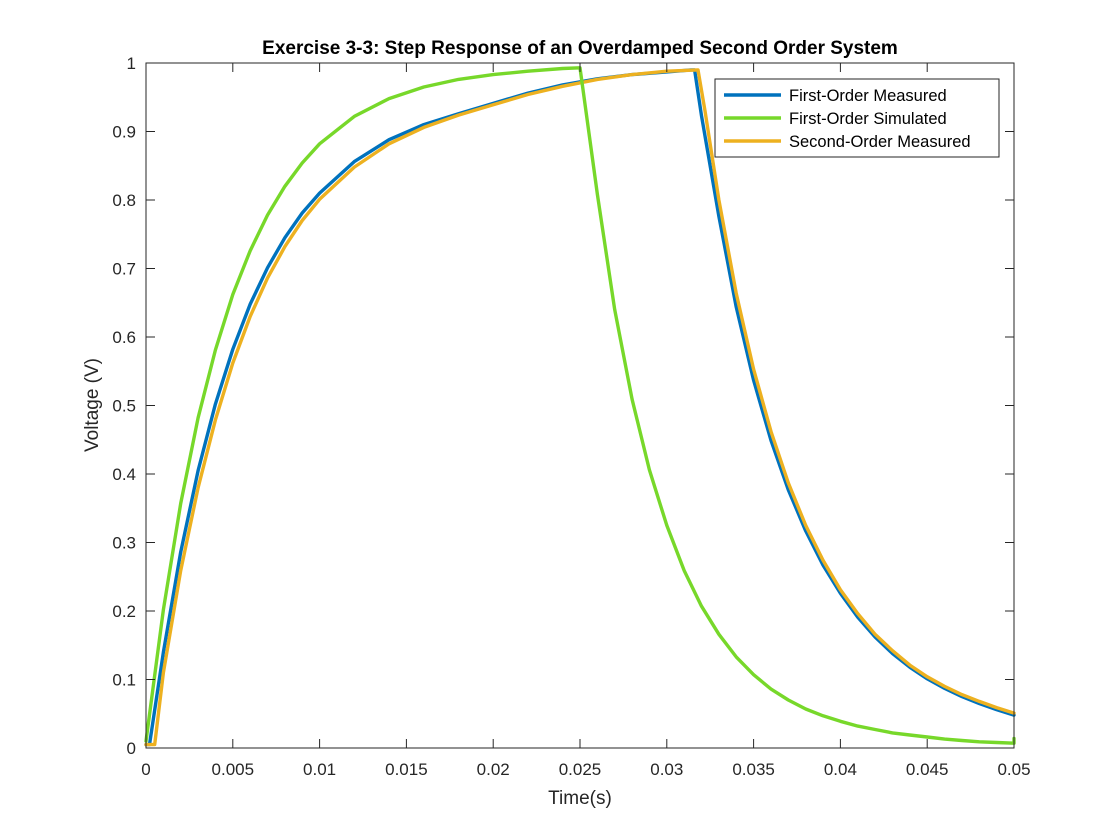 The image size is (1120, 840). I want to click on y-axis-title: Voltage (V), so click(92, 405).